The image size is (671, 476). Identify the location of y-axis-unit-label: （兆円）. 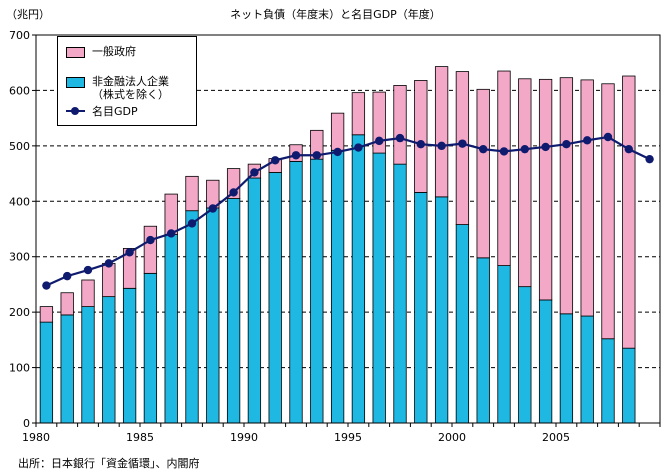
(28, 14).